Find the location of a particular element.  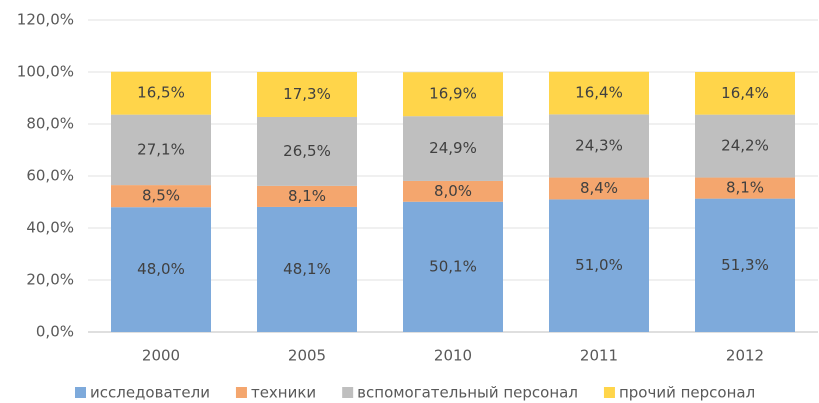

value-label: 27,1% is located at coordinates (161, 149).